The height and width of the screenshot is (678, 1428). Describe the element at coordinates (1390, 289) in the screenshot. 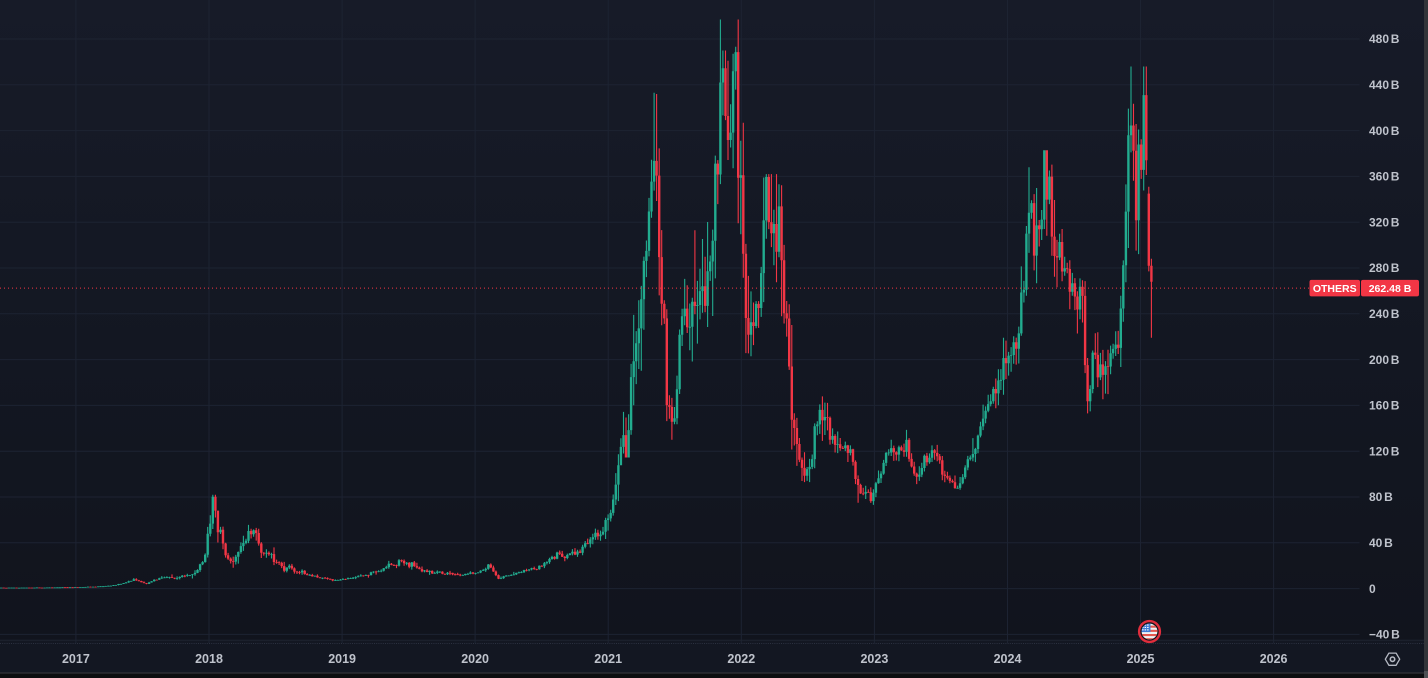

I see `svg-text: 262.48 B` at that location.